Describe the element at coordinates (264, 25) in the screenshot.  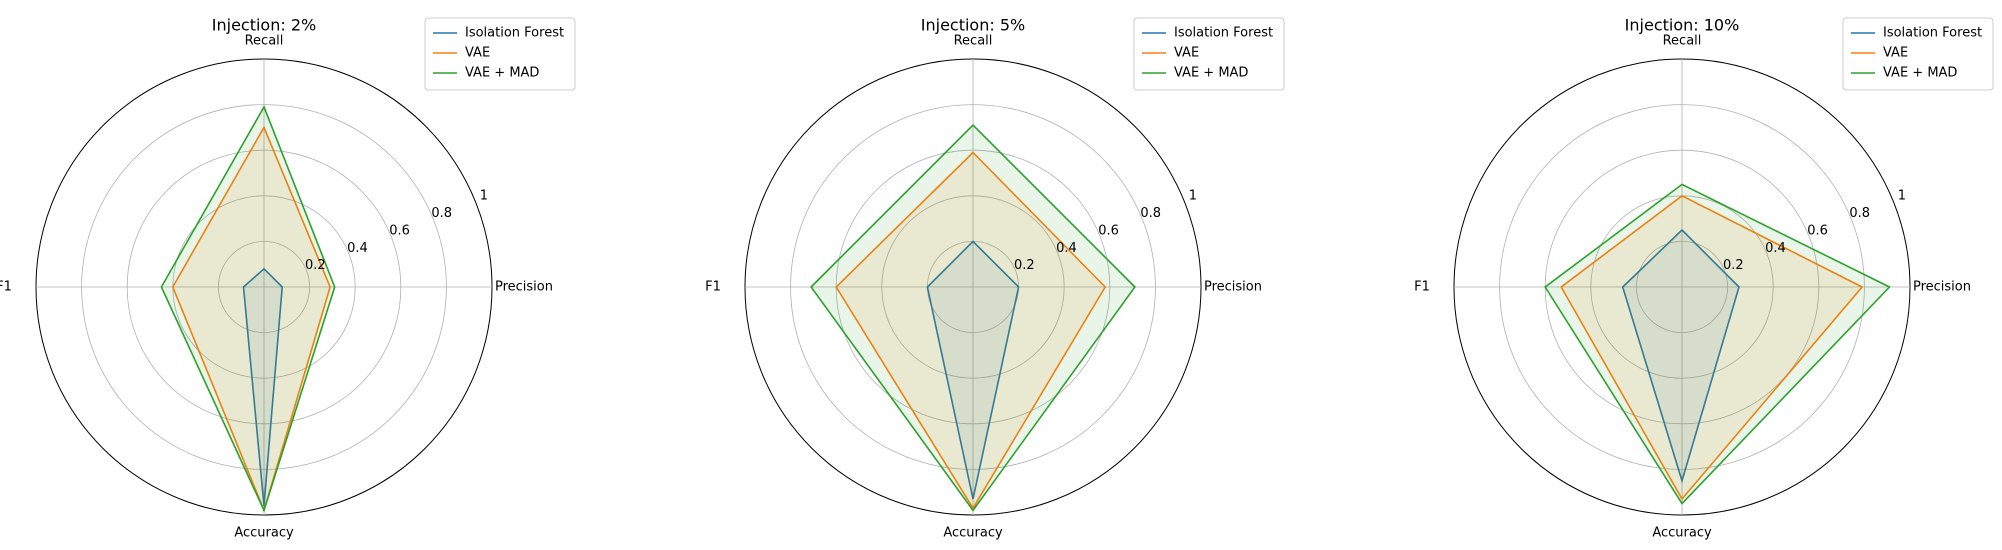
I see `chart-title: Injection: 2%` at that location.